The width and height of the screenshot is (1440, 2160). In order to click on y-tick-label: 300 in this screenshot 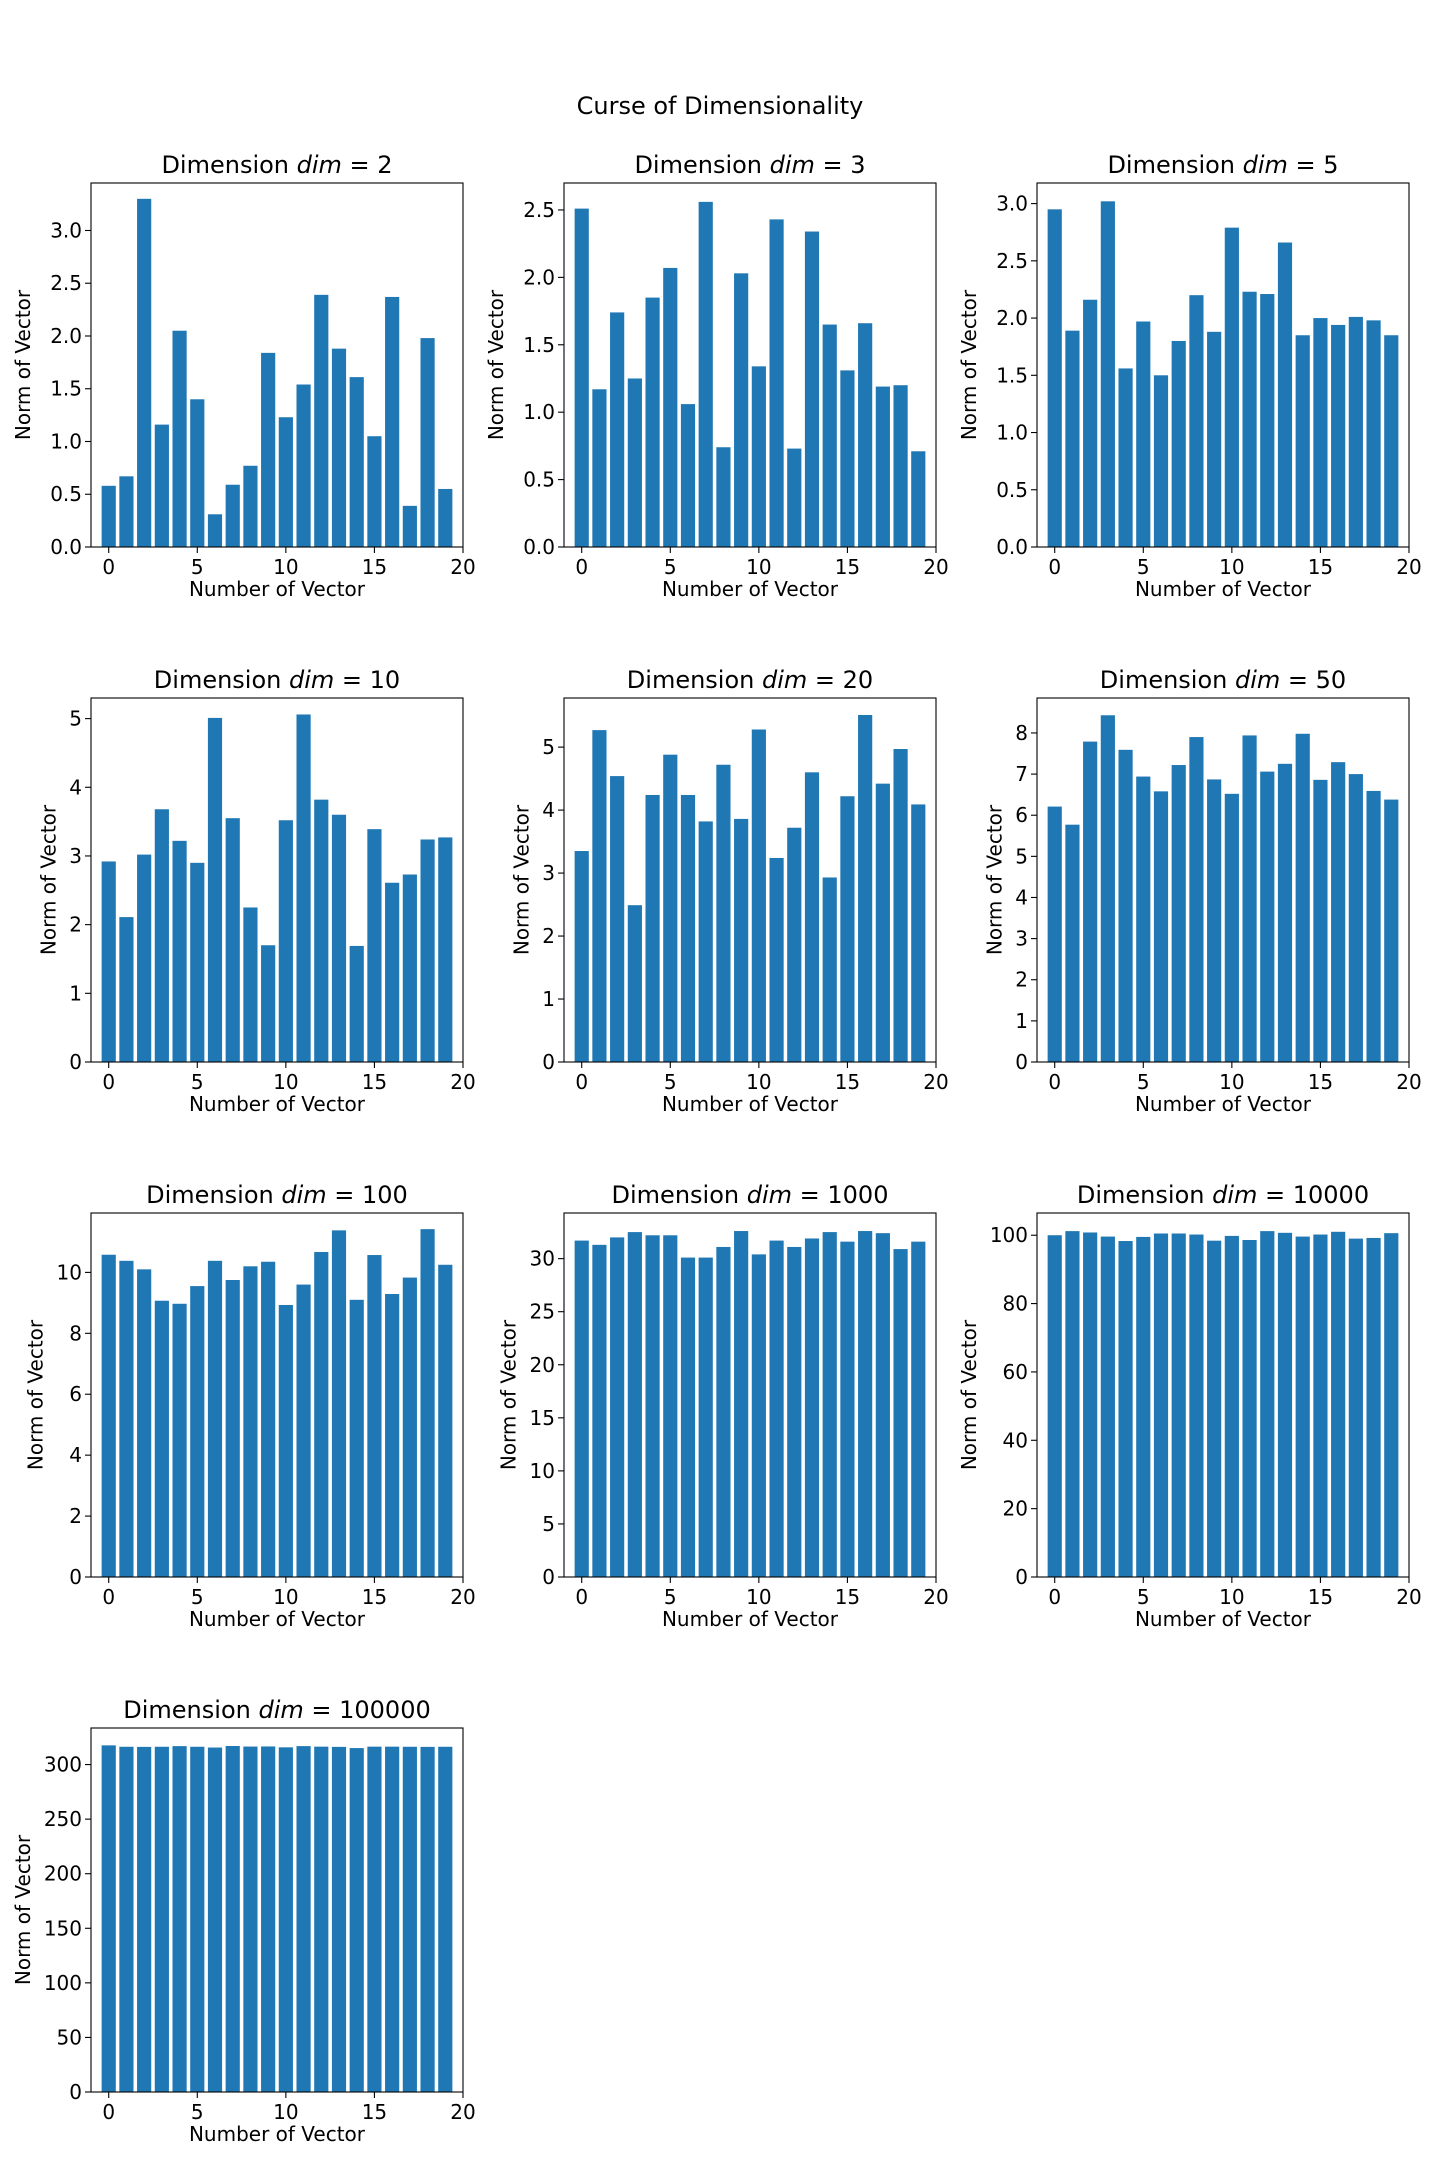, I will do `click(63, 1765)`.